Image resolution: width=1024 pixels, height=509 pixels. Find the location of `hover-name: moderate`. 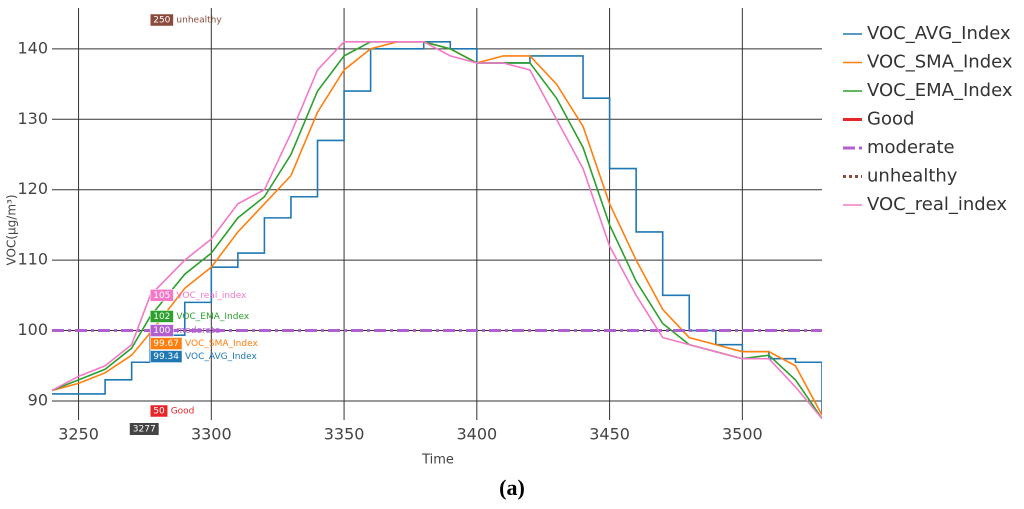

hover-name: moderate is located at coordinates (198, 331).